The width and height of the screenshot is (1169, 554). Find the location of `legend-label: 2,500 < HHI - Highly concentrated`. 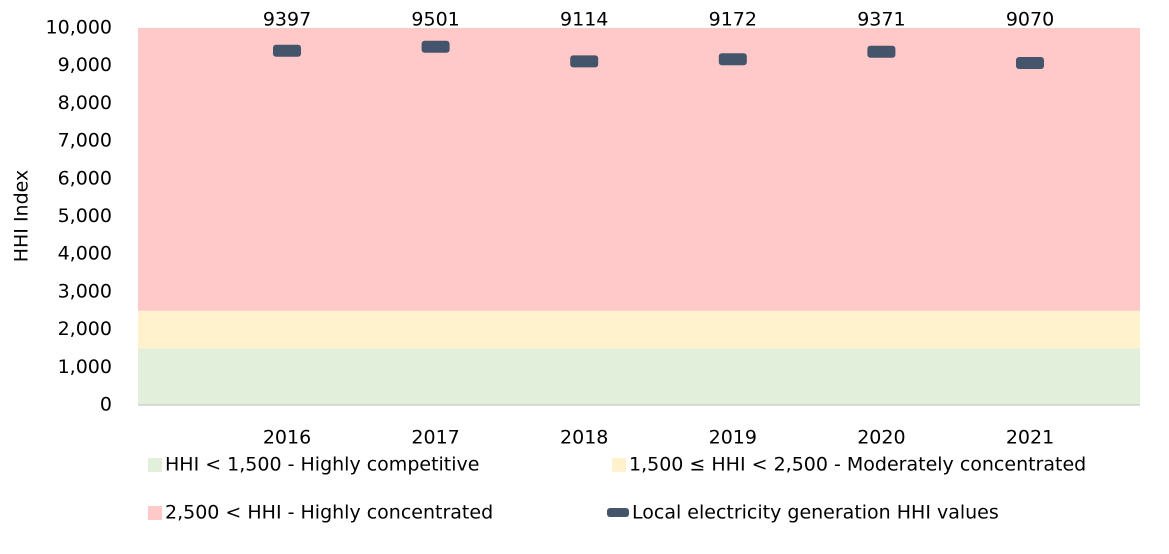

legend-label: 2,500 < HHI - Highly concentrated is located at coordinates (329, 513).